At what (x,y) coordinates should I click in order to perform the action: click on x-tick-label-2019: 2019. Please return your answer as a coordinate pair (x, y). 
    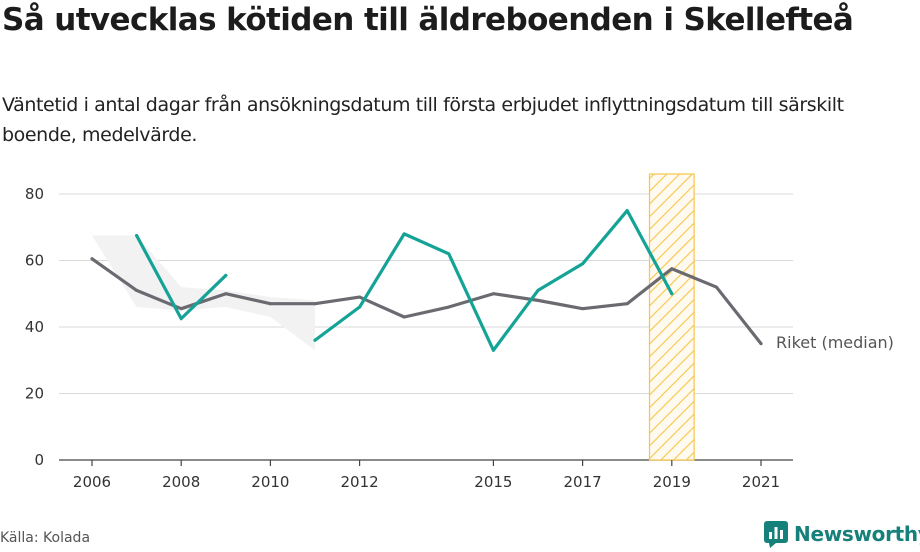
    Looking at the image, I should click on (672, 482).